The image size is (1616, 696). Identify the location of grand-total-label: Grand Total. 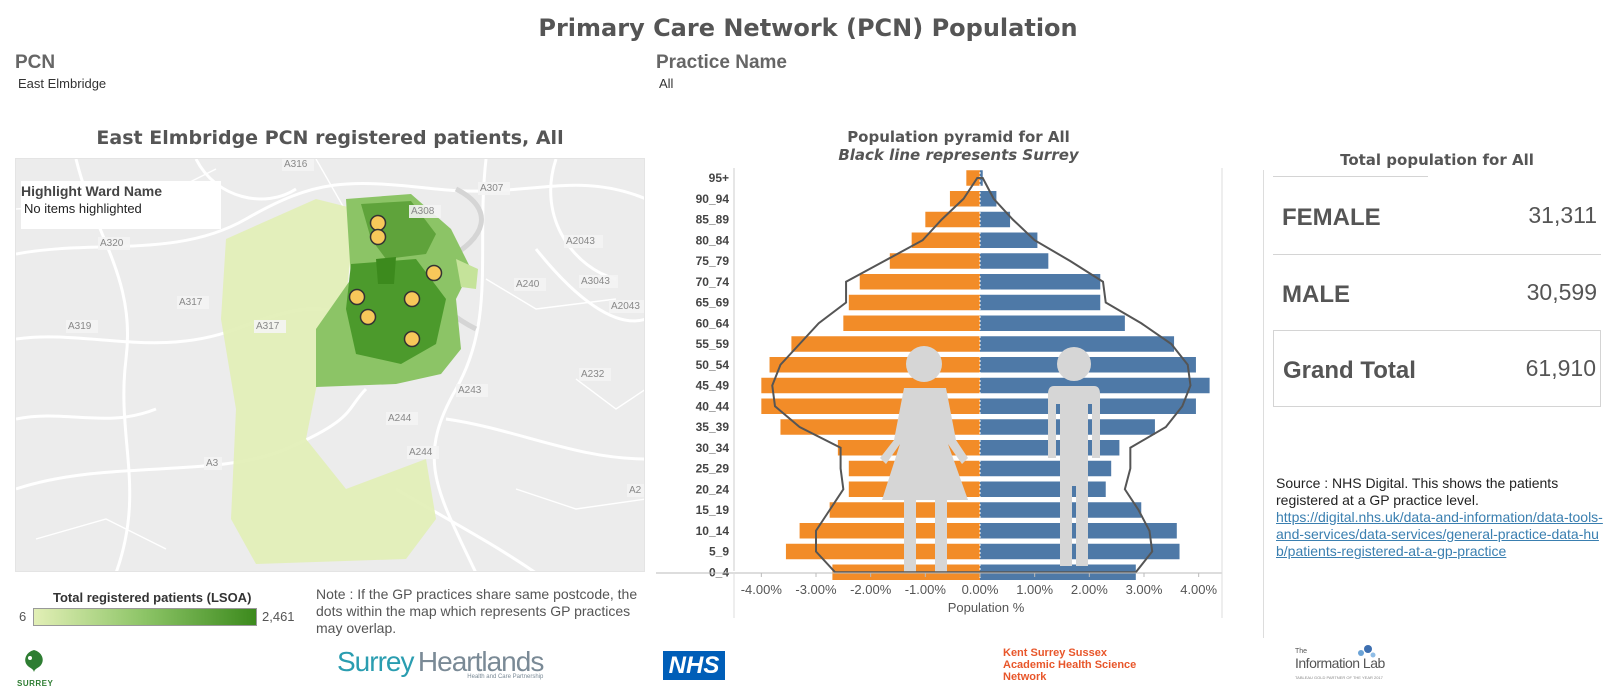
(1349, 370).